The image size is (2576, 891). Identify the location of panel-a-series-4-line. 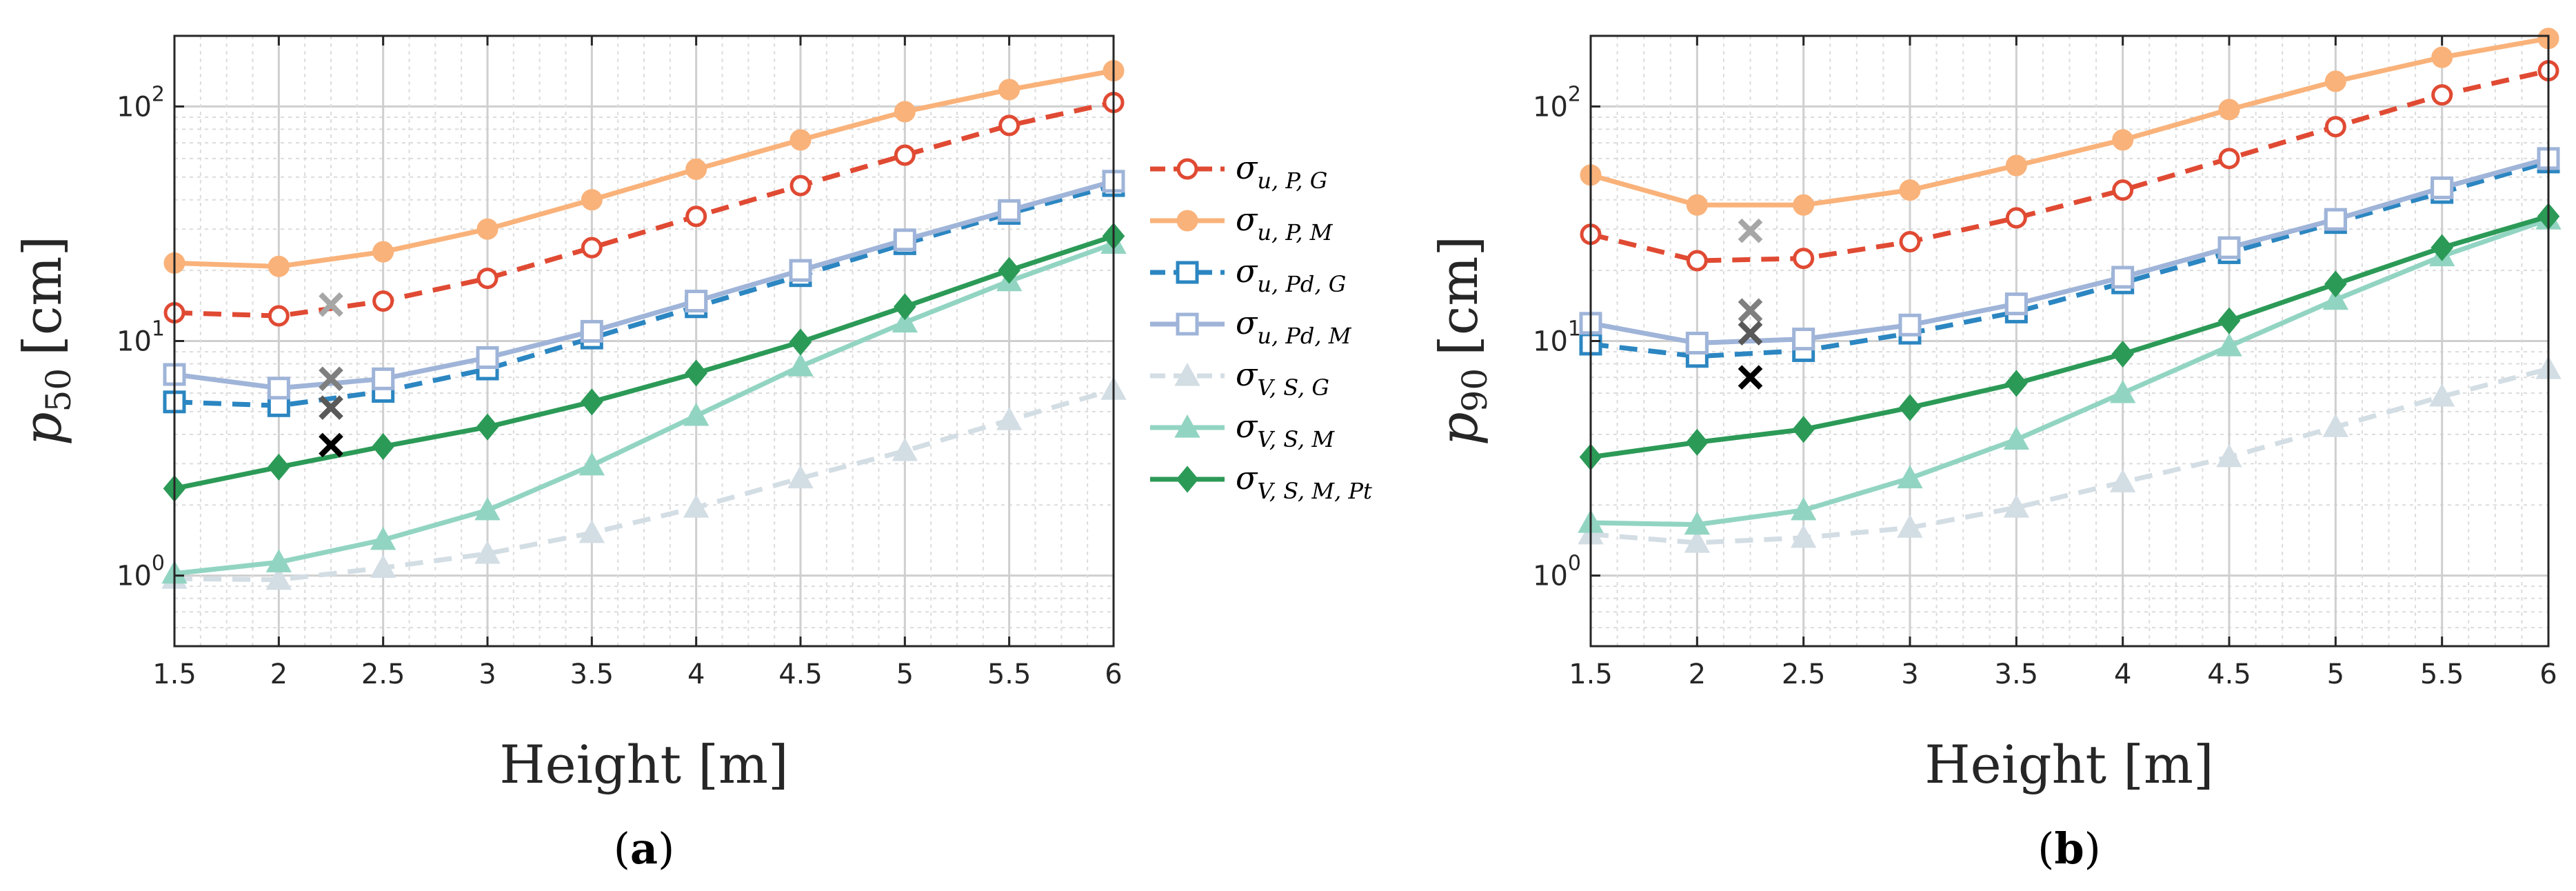
(644, 485).